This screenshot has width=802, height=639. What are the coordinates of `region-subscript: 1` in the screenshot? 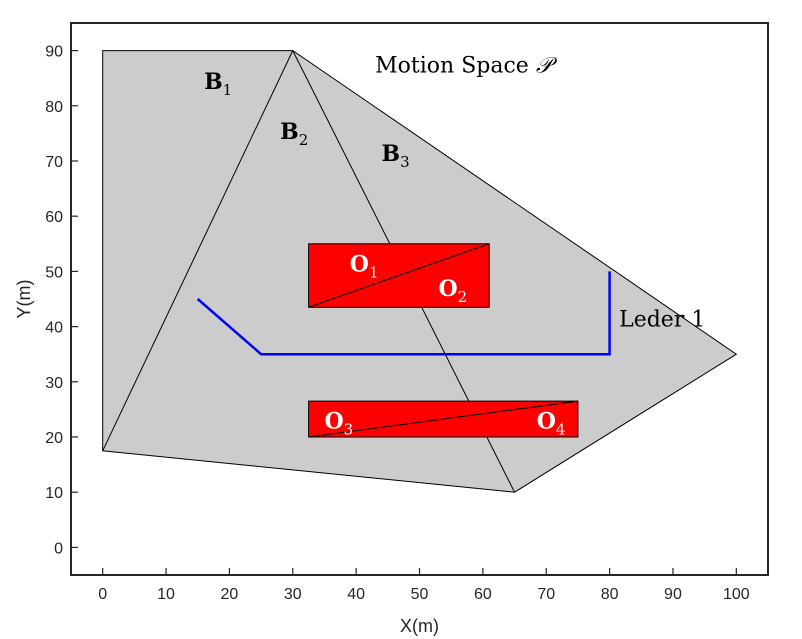 It's located at (228, 90).